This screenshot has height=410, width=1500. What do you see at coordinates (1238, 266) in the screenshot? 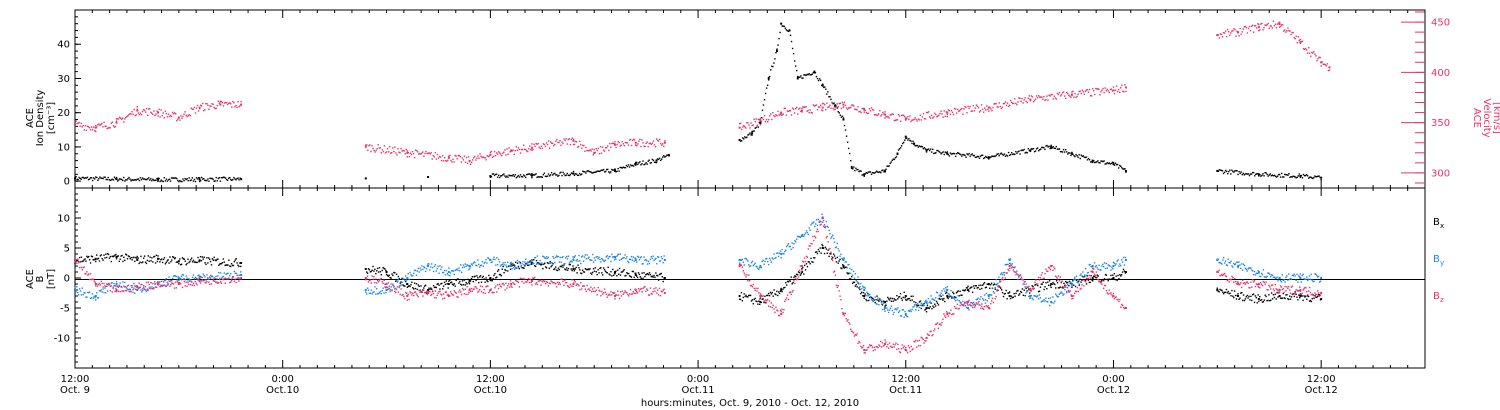
I see `by-point` at bounding box center [1238, 266].